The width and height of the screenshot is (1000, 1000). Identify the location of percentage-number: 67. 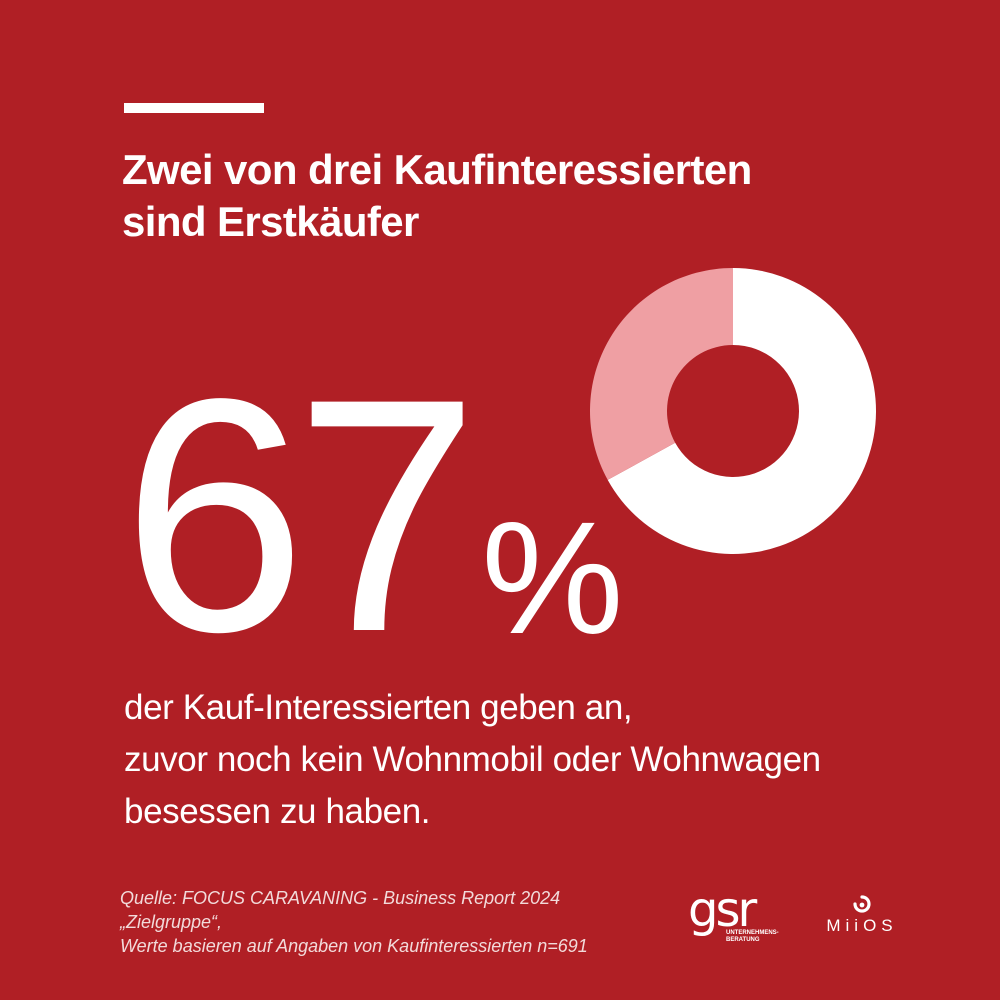
(300, 515).